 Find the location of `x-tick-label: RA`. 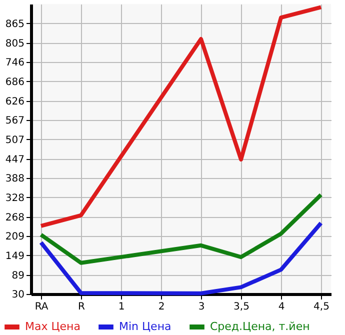

x-tick-label: RA is located at coordinates (41, 307).